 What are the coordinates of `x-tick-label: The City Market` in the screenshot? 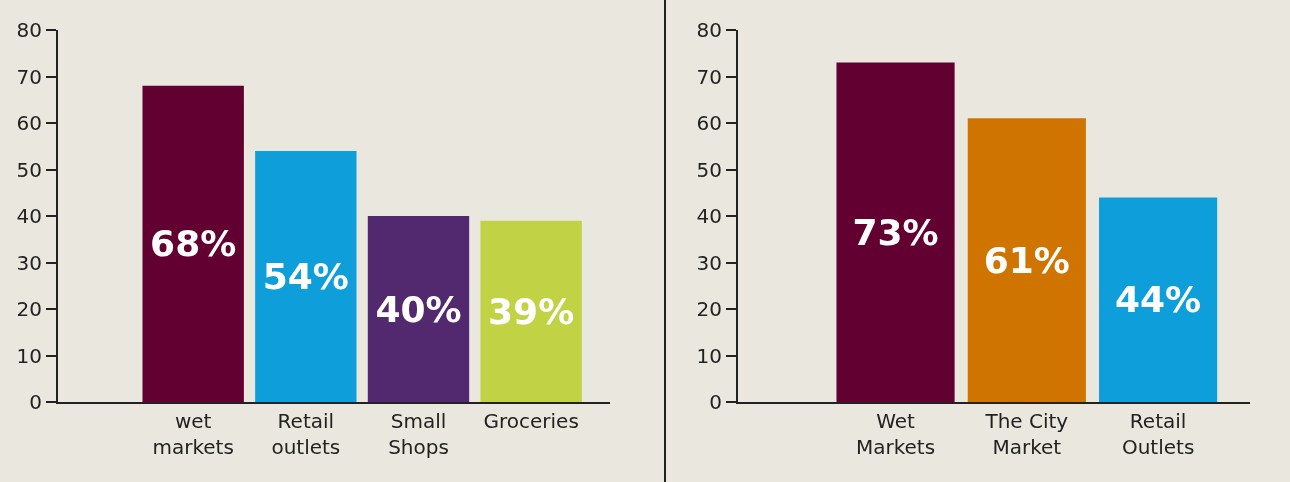 It's located at (1026, 434).